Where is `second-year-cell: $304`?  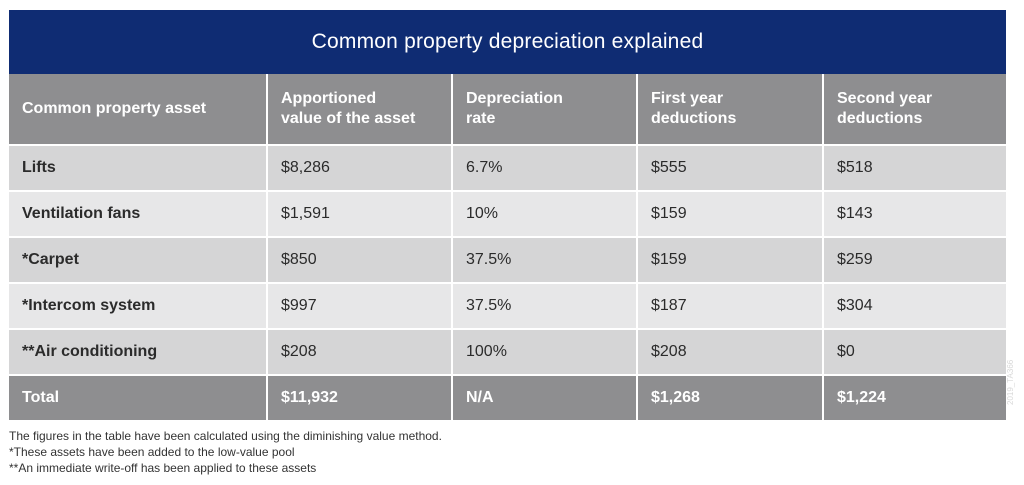 second-year-cell: $304 is located at coordinates (914, 306).